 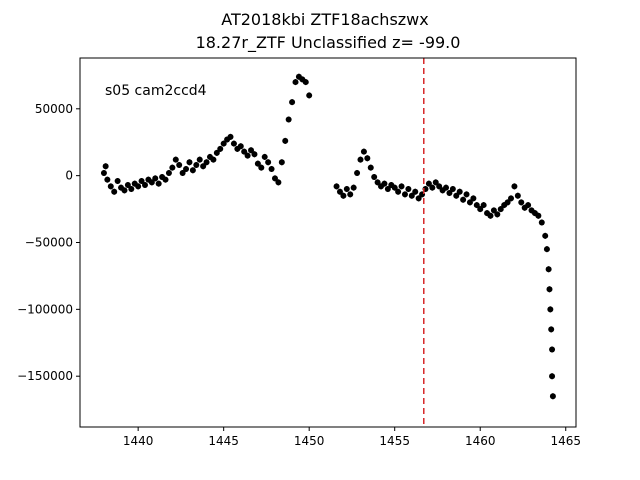 I want to click on chart-title: AT2018kbi ZTF18achszwx, so click(x=324, y=19).